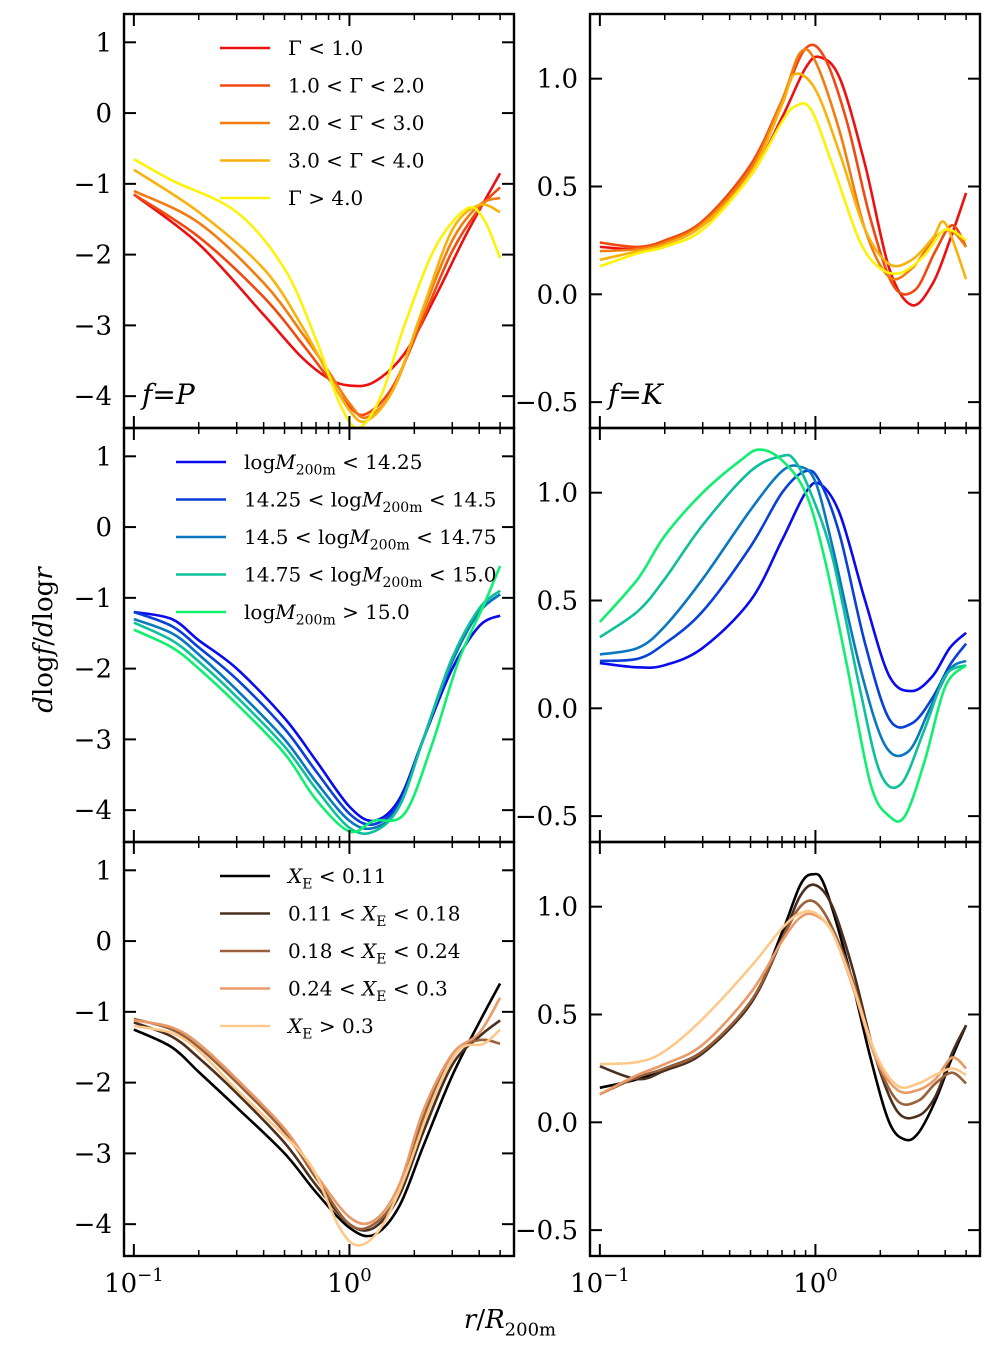 This screenshot has width=990, height=1350. I want to click on panel-k_mass: 1.0 0.5 0.0 −0.5, so click(748, 635).